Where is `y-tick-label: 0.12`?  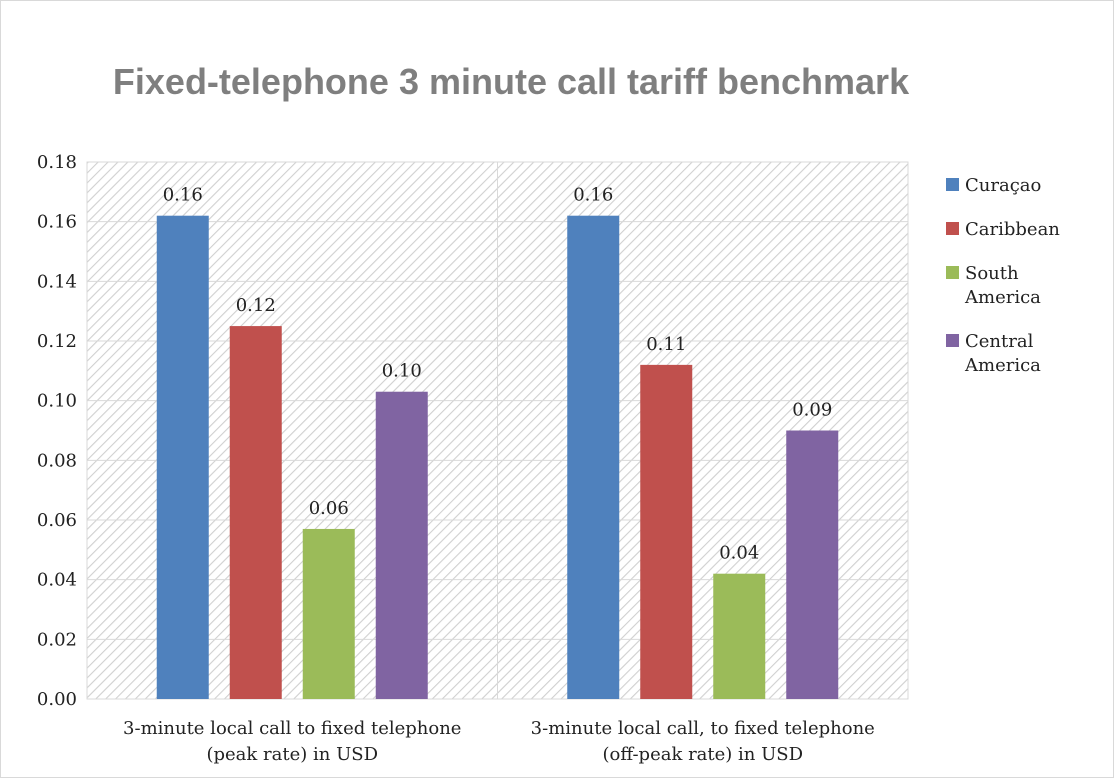
y-tick-label: 0.12 is located at coordinates (57, 341).